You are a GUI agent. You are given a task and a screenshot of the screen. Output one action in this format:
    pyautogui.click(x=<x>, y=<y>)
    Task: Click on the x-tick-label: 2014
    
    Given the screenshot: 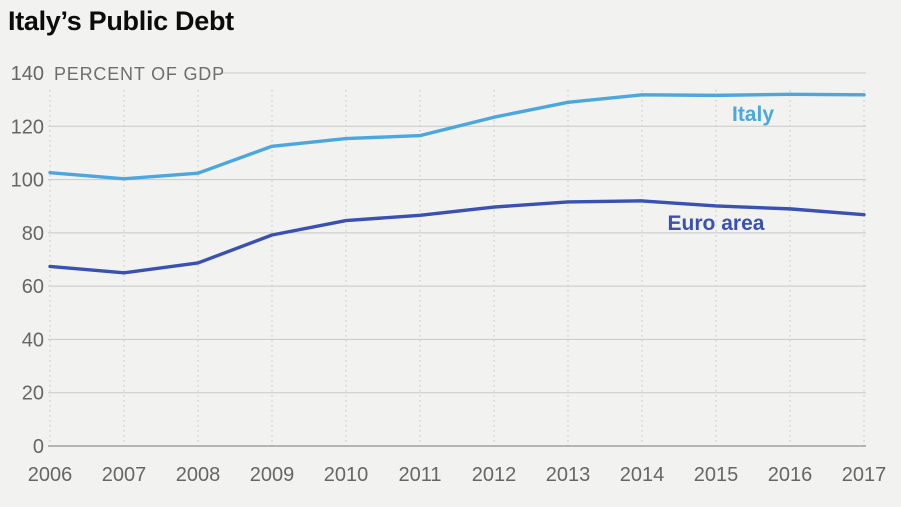 What is the action you would take?
    pyautogui.click(x=642, y=475)
    